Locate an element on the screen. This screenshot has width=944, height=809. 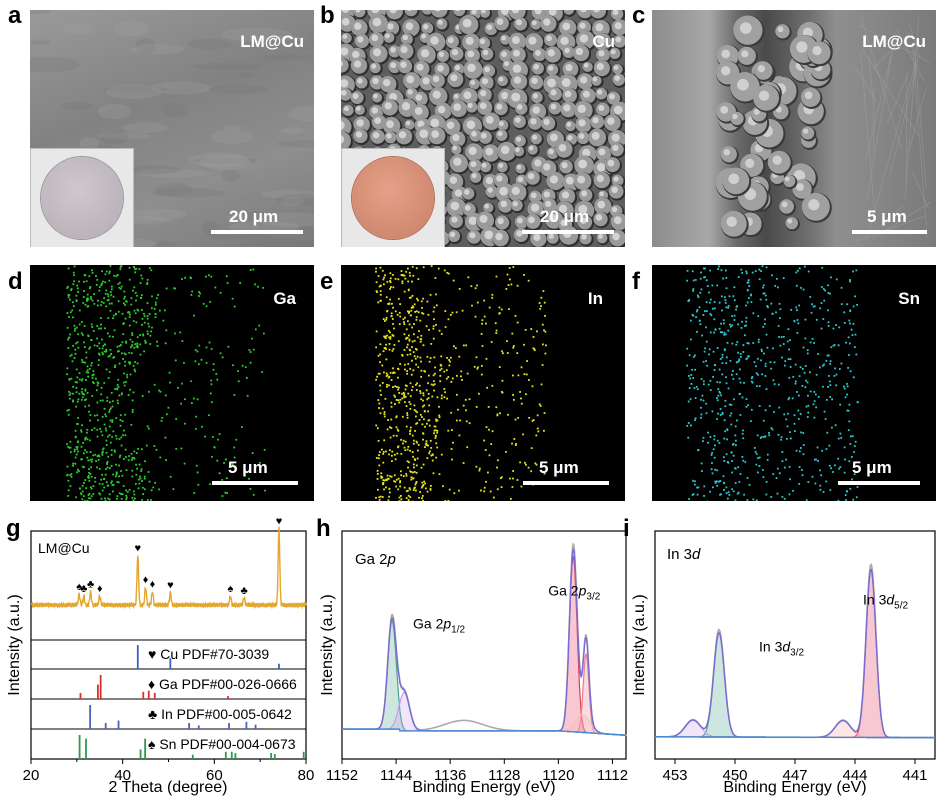
grain is located at coordinates (459, 13).